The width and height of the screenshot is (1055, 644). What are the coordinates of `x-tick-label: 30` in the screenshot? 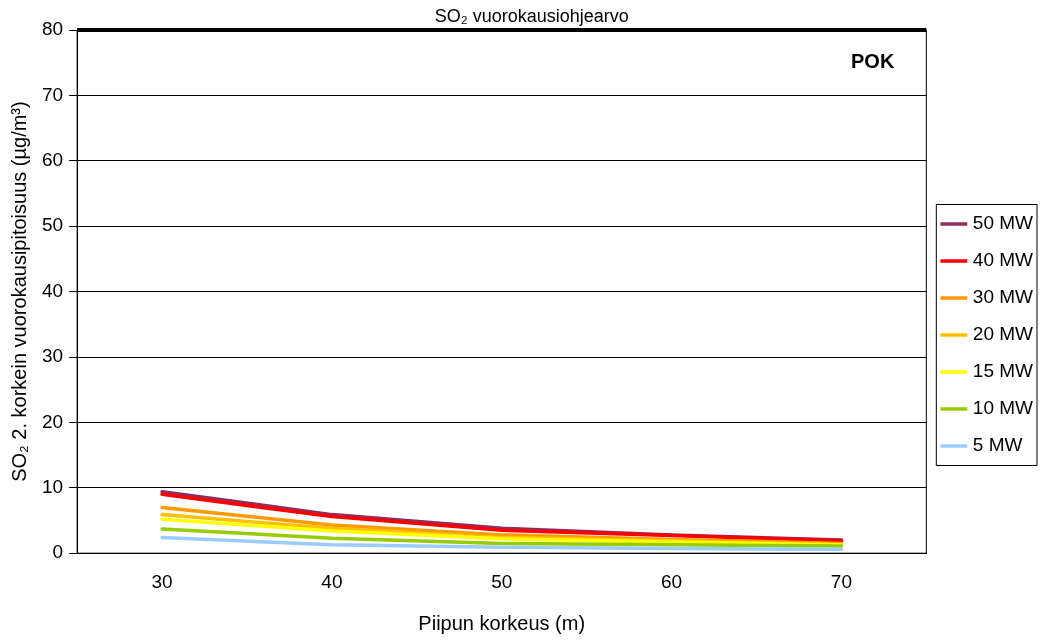 It's located at (162, 581).